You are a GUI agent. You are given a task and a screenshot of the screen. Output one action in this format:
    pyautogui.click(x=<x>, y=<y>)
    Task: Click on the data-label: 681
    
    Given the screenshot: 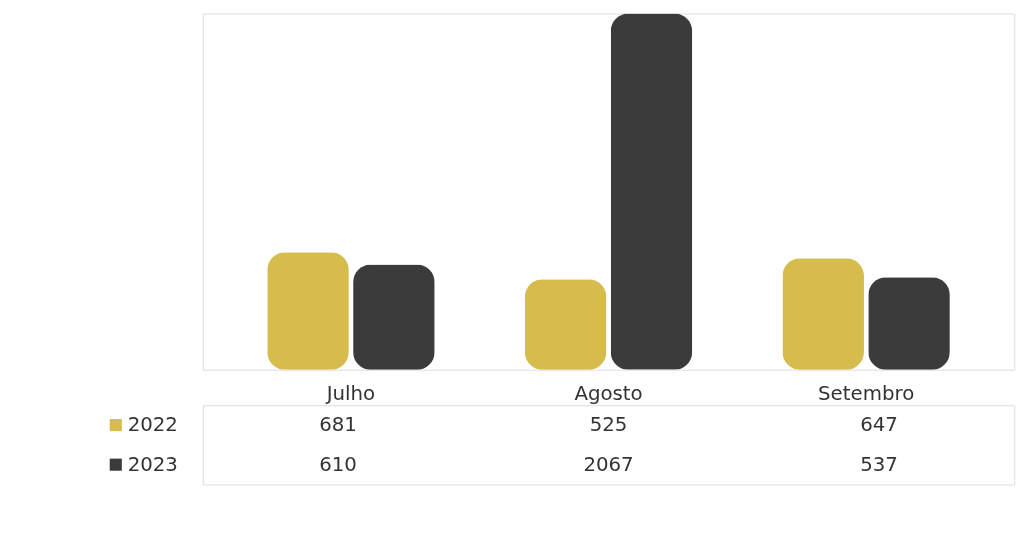 What is the action you would take?
    pyautogui.click(x=338, y=425)
    